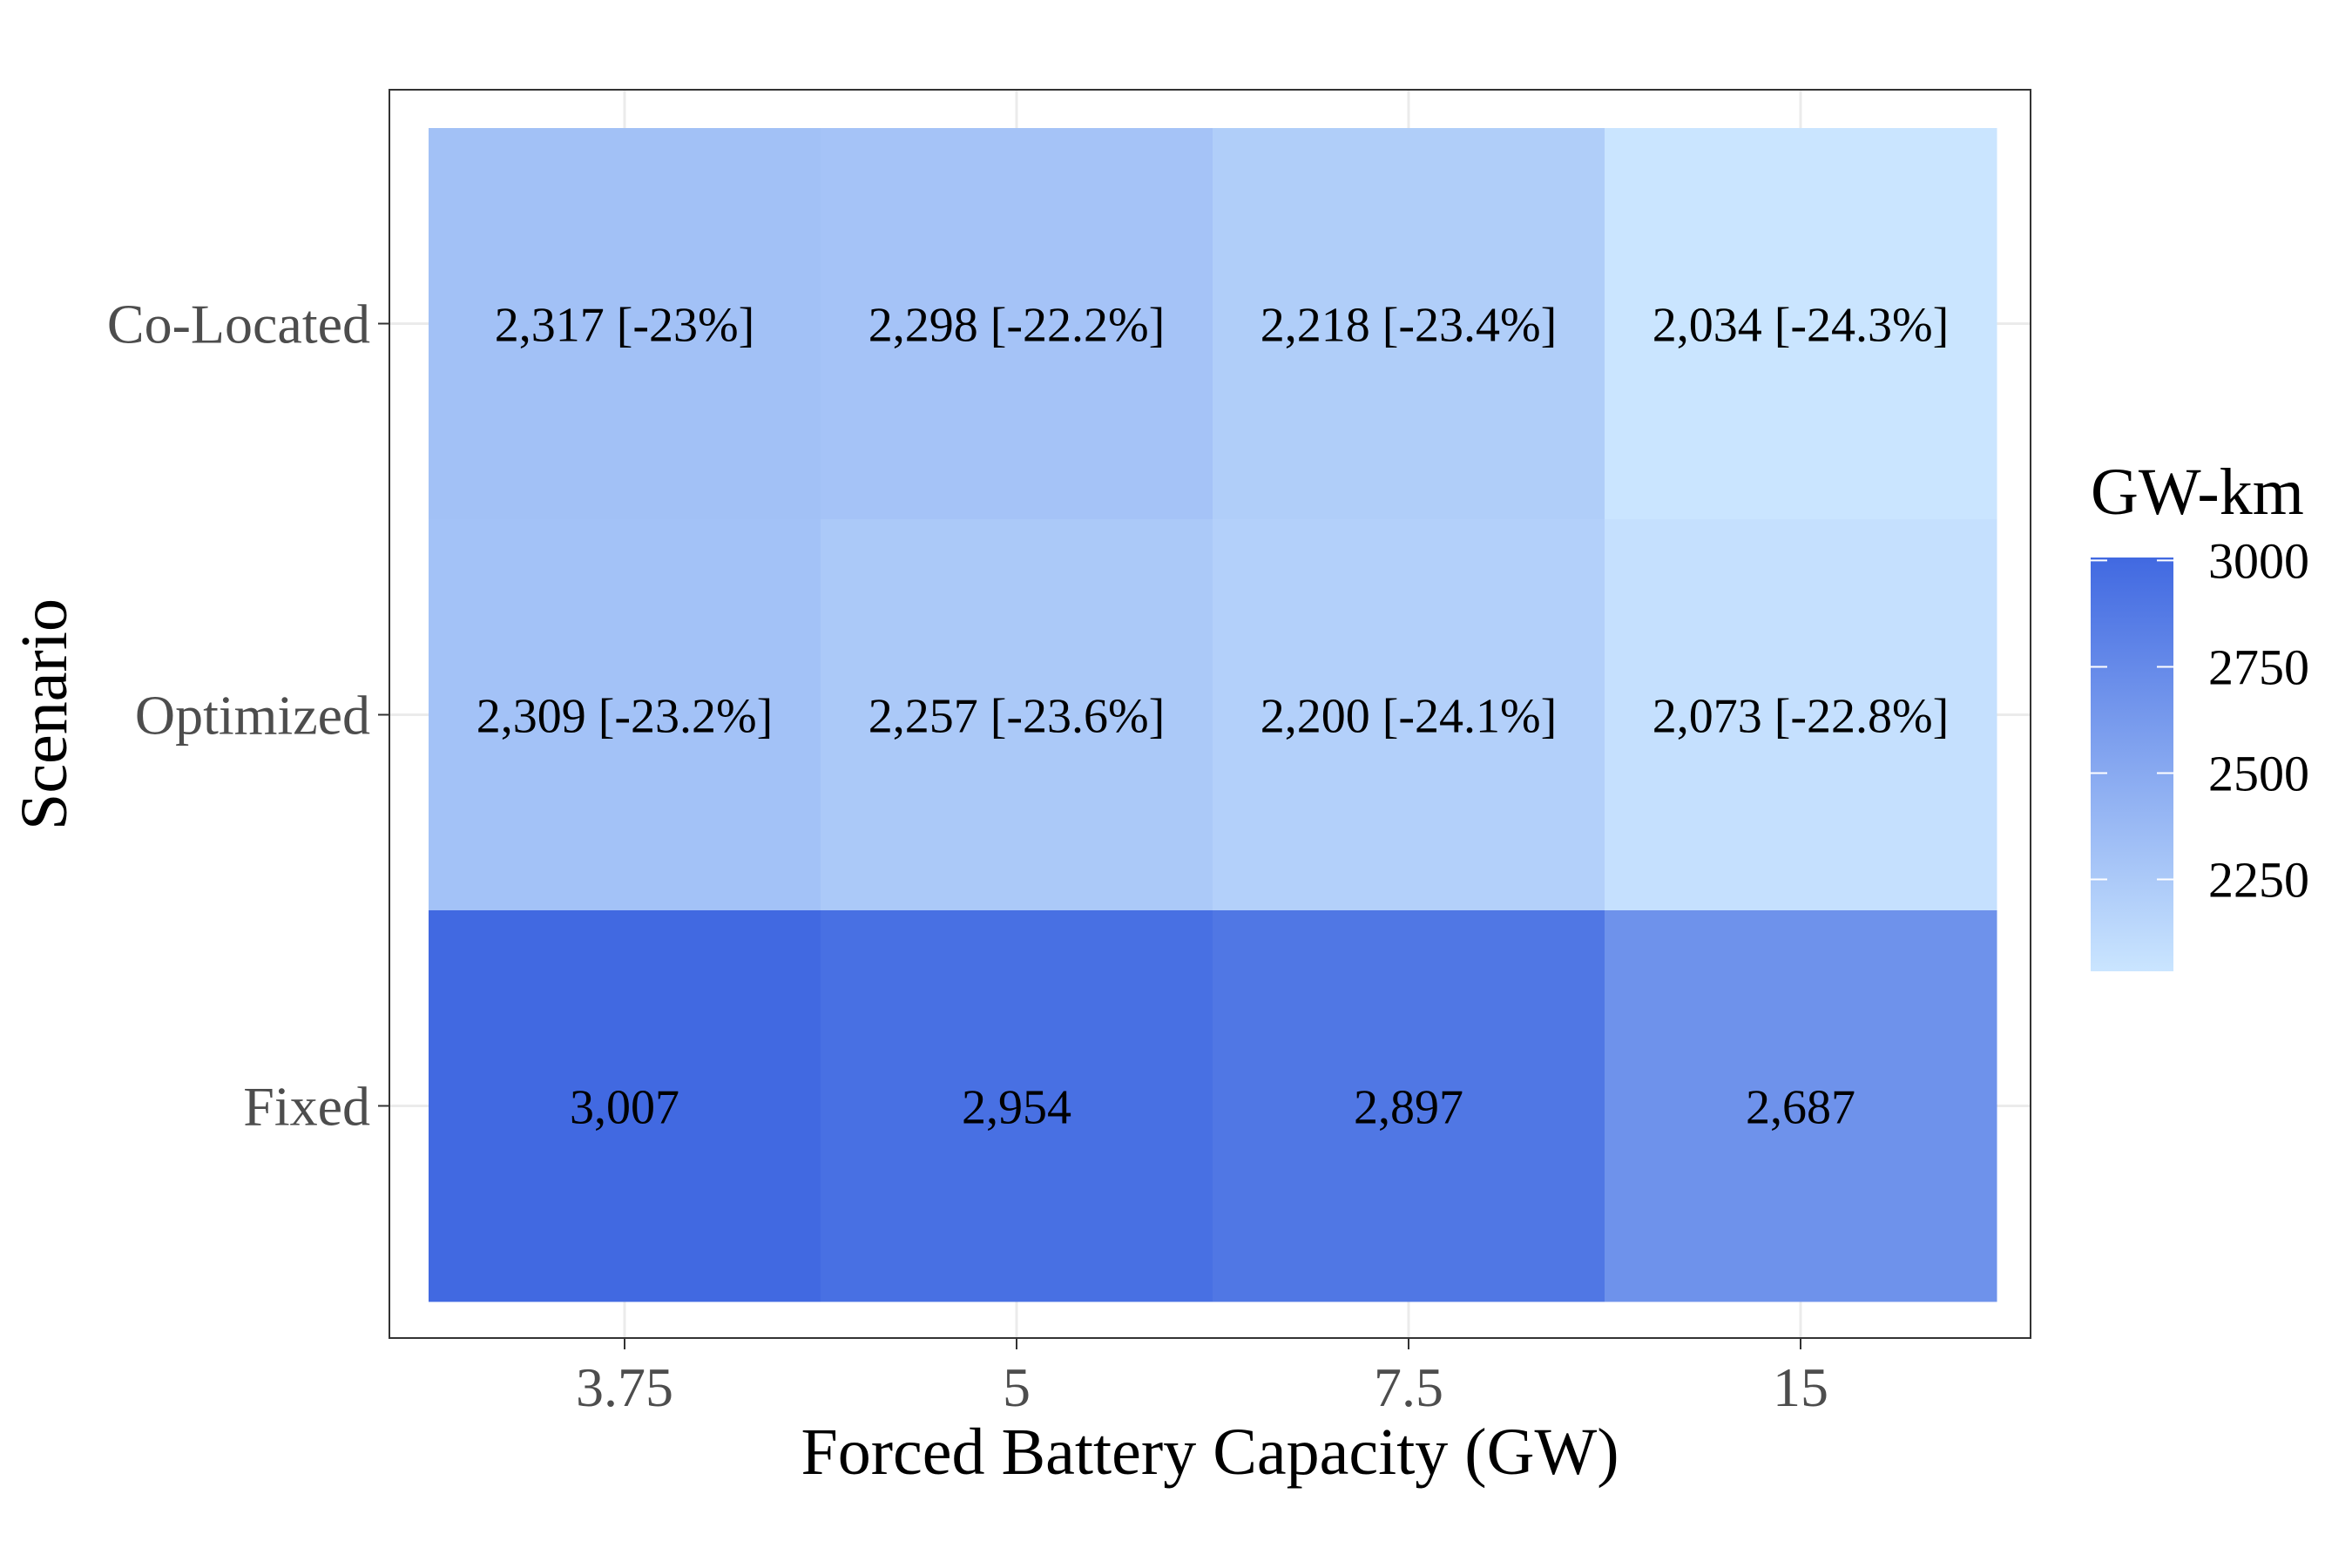 This screenshot has width=2352, height=1568. I want to click on color-legend: GW-km 3000 2750 2500 2250, so click(2200, 713).